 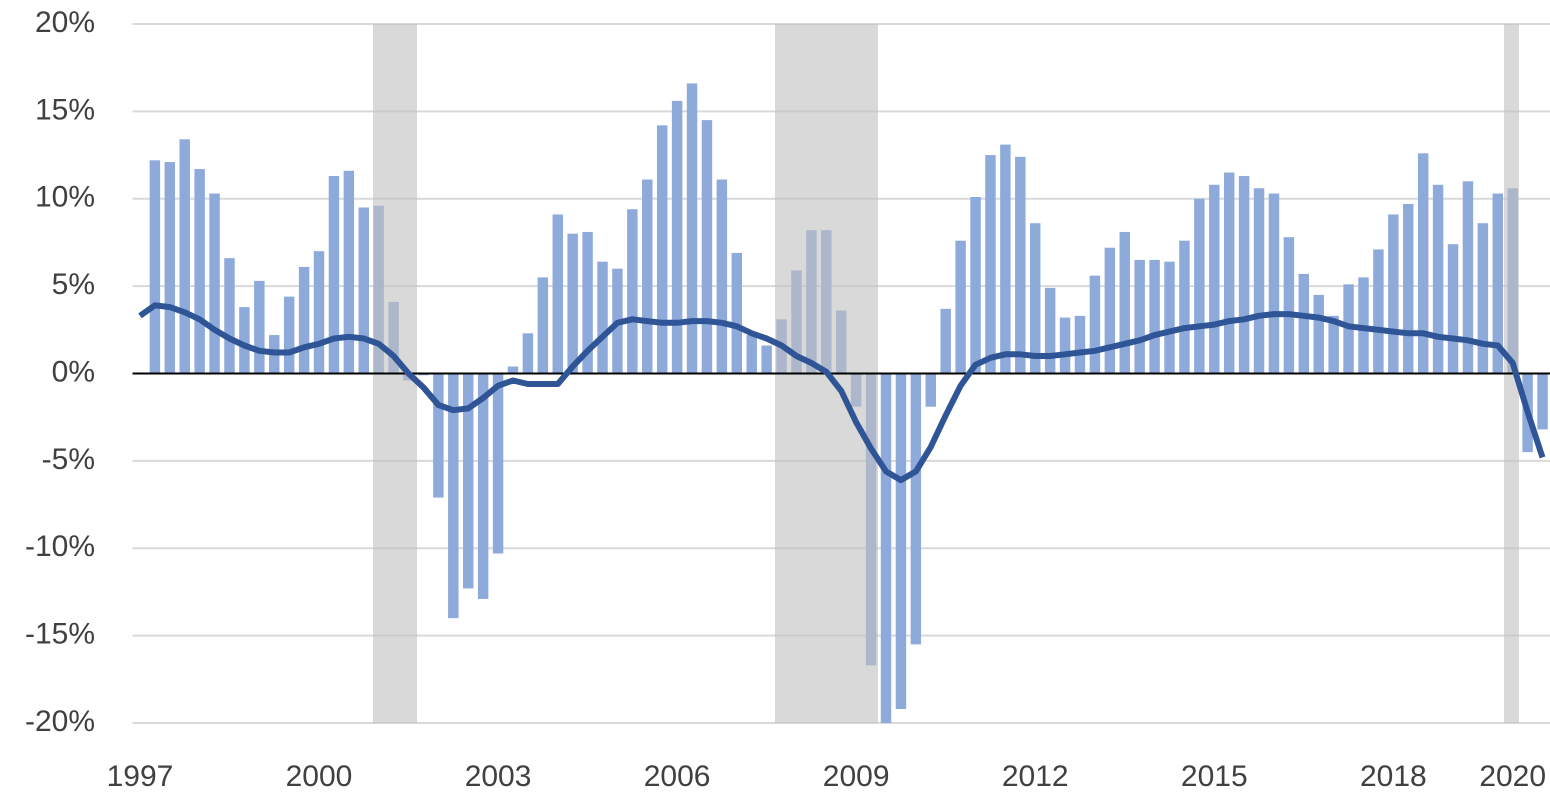 I want to click on x-tick-label: 2020, so click(x=1512, y=776).